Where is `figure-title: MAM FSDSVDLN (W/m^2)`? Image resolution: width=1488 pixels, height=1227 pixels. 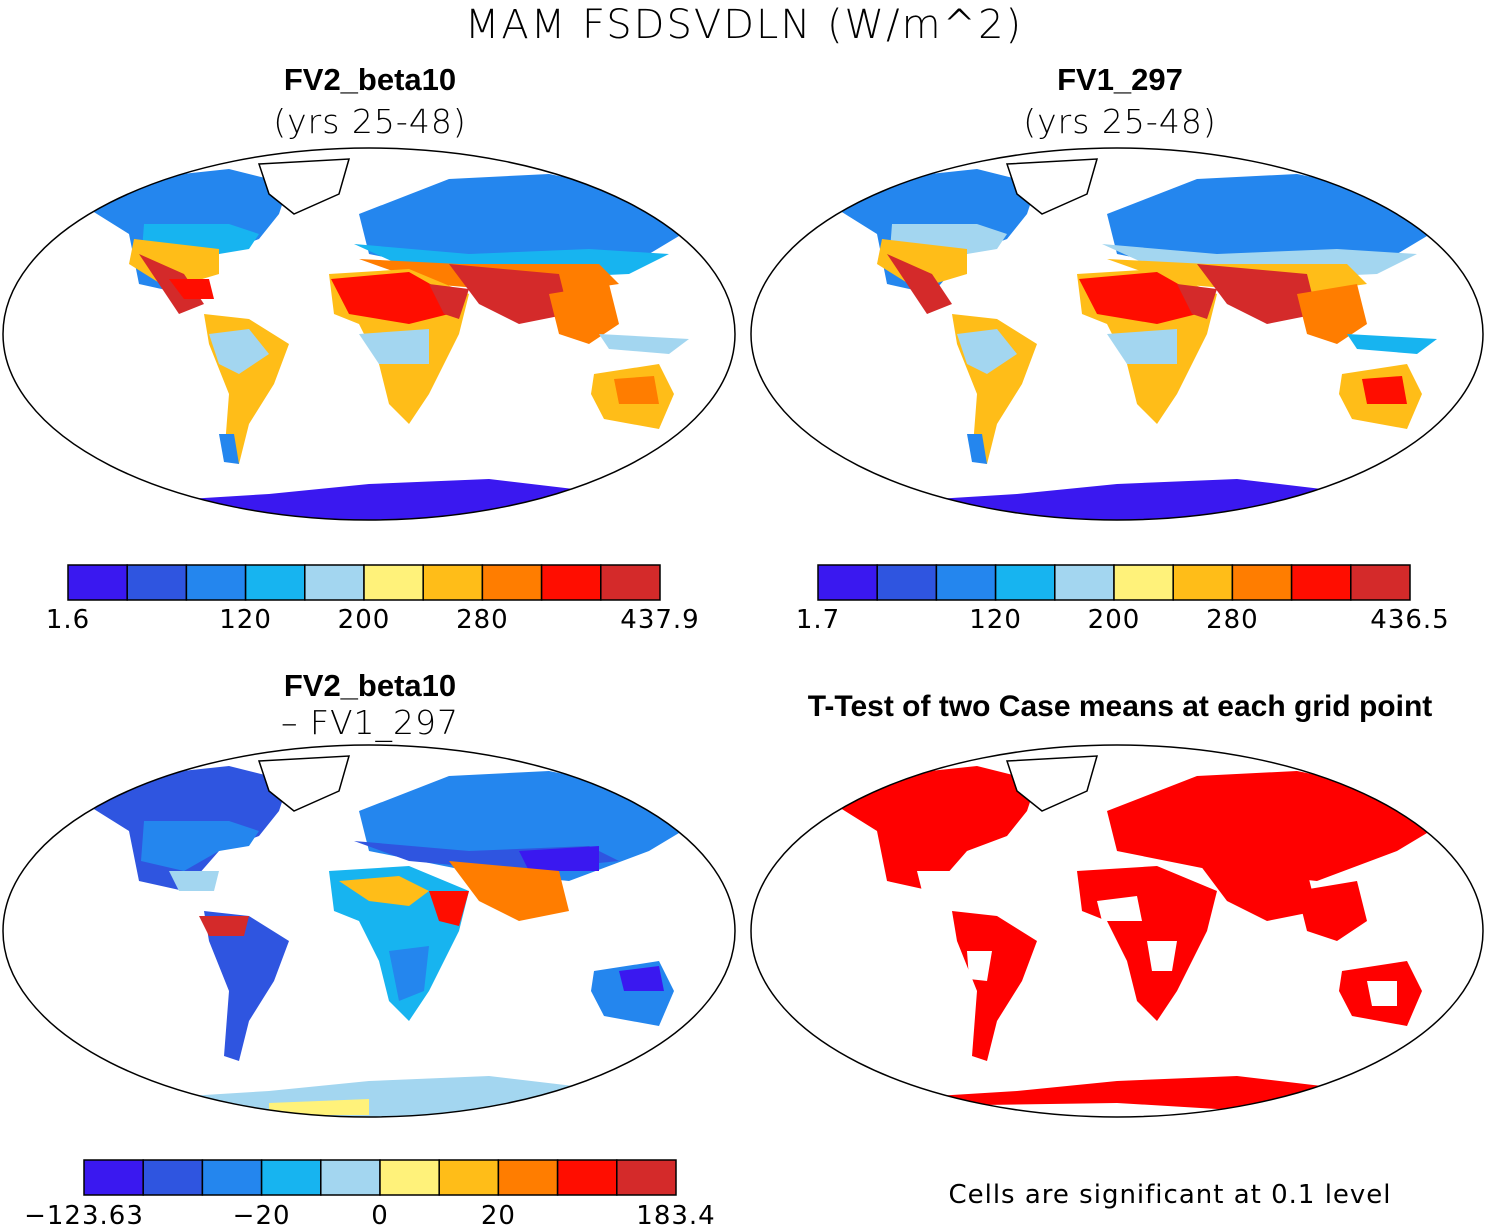
figure-title: MAM FSDSVDLN (W/m^2) is located at coordinates (744, 25).